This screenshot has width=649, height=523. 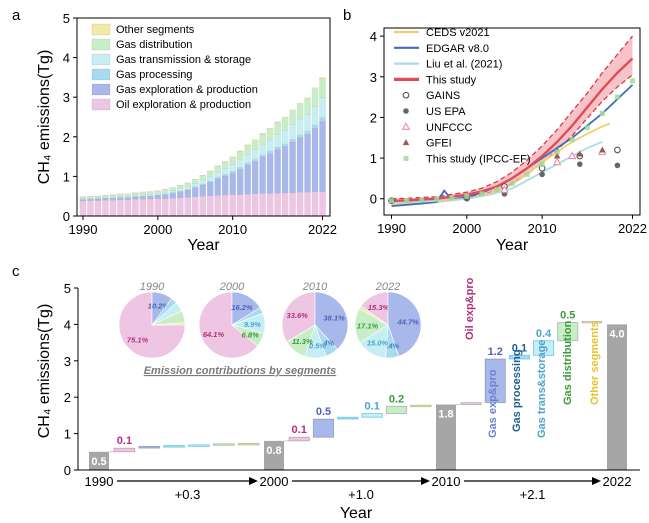 What do you see at coordinates (325, 342) in the screenshot?
I see `pie-label: 6.4%` at bounding box center [325, 342].